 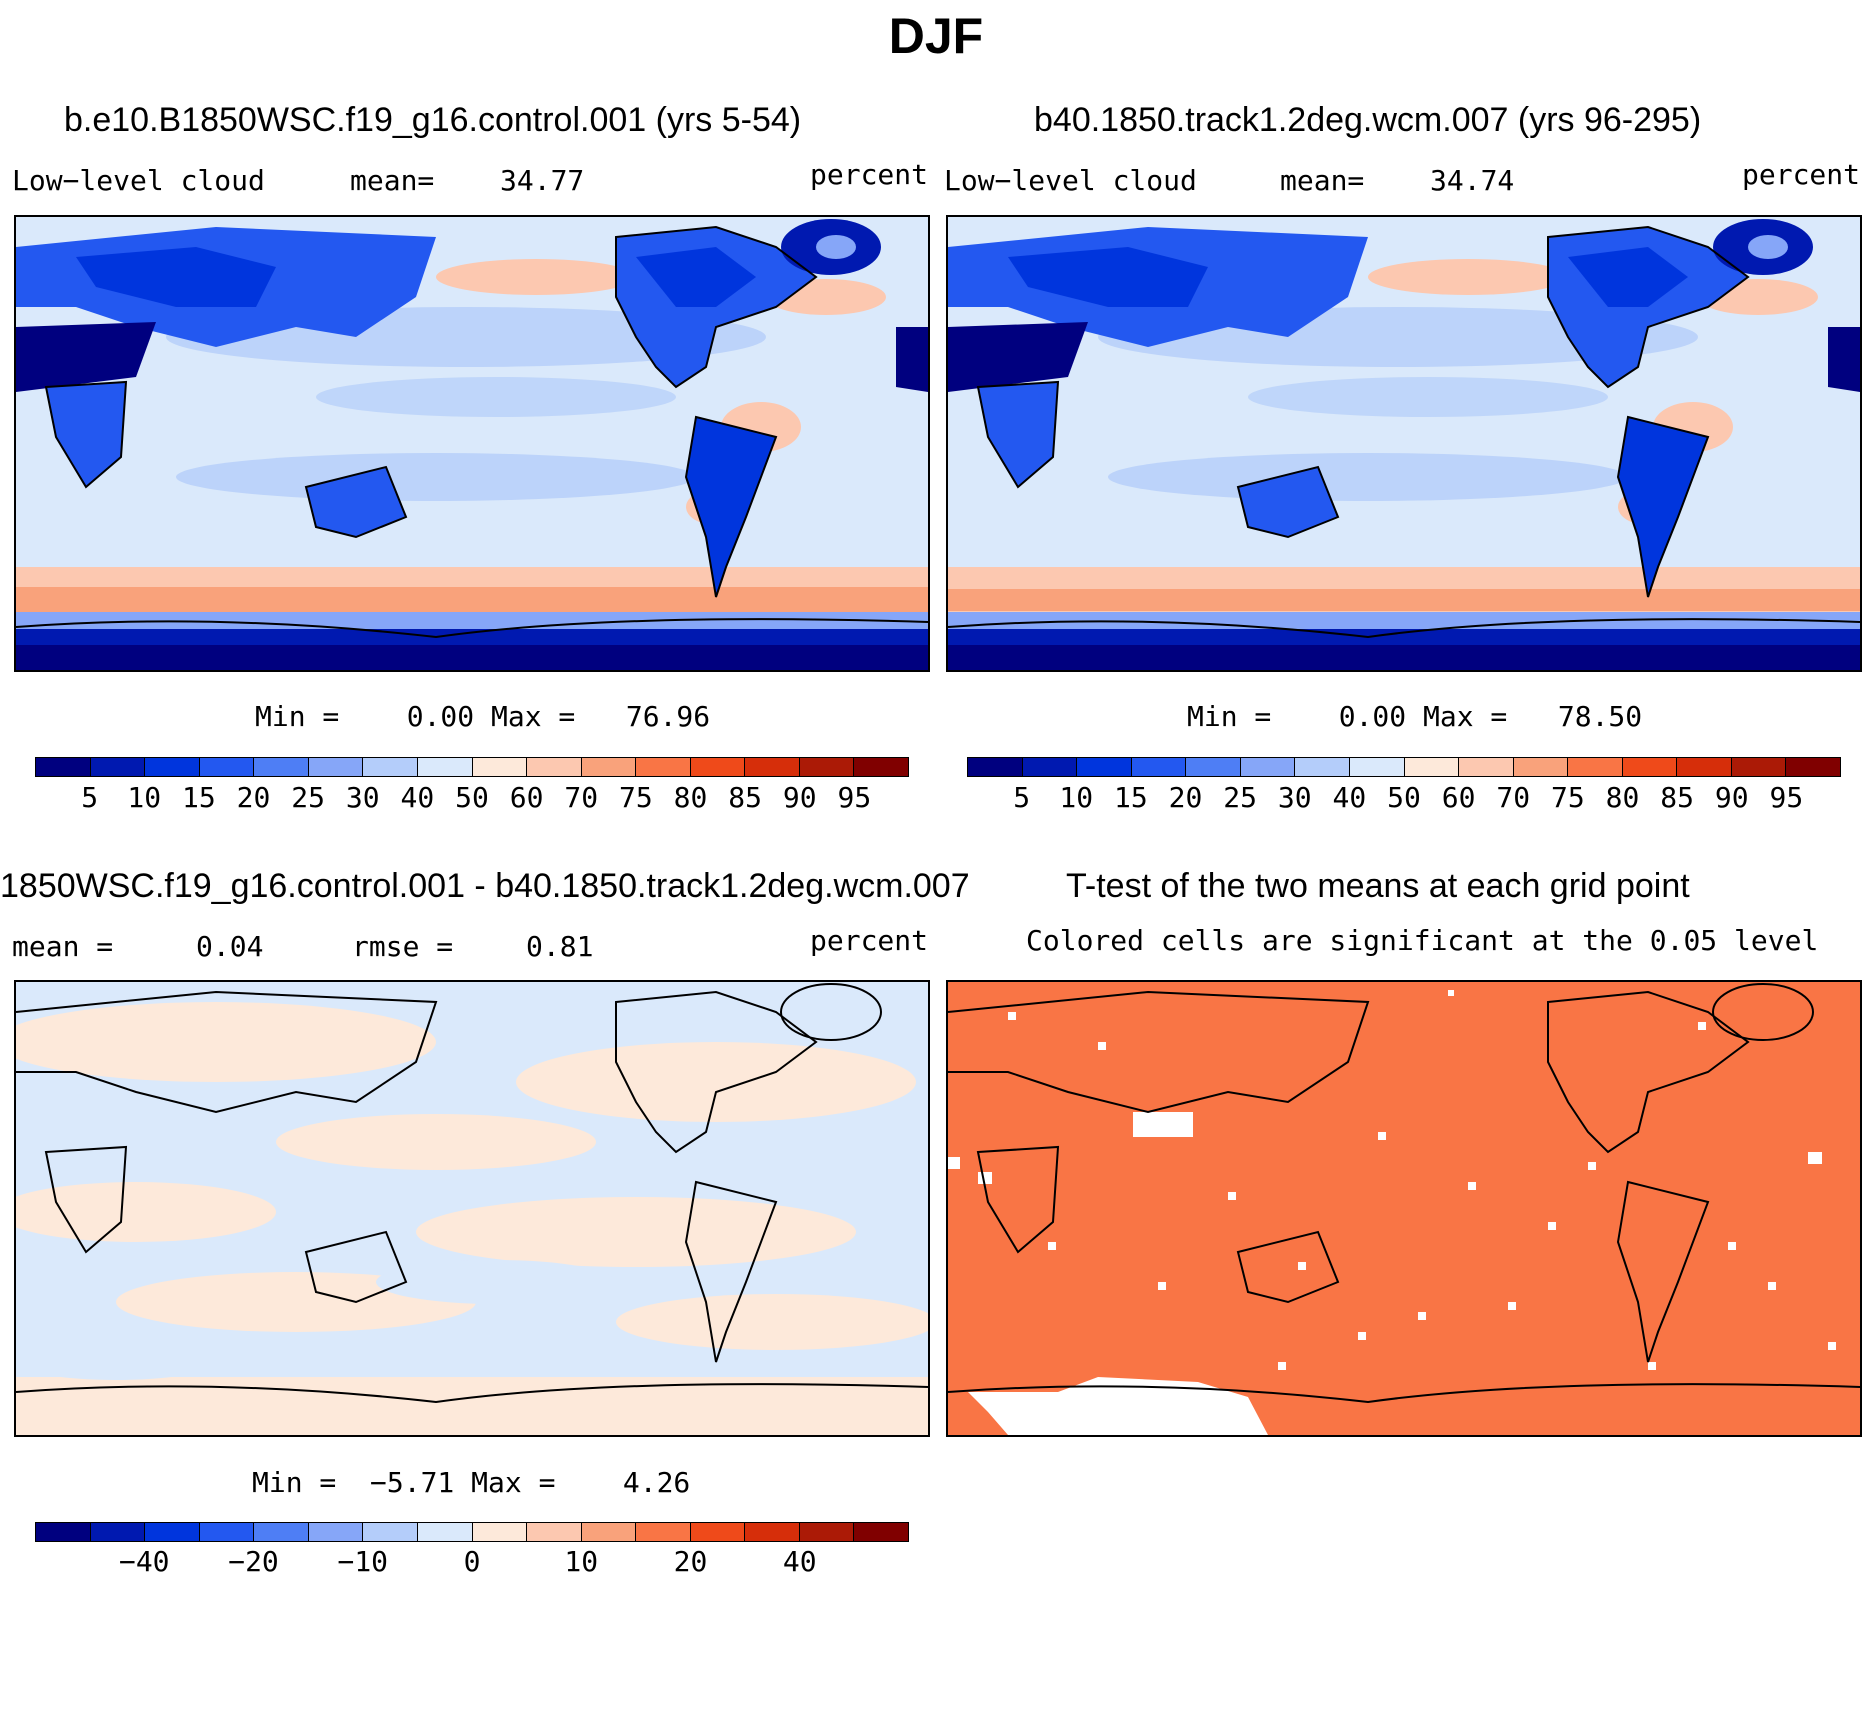 I want to click on panel3-colorbar, so click(x=472, y=1532).